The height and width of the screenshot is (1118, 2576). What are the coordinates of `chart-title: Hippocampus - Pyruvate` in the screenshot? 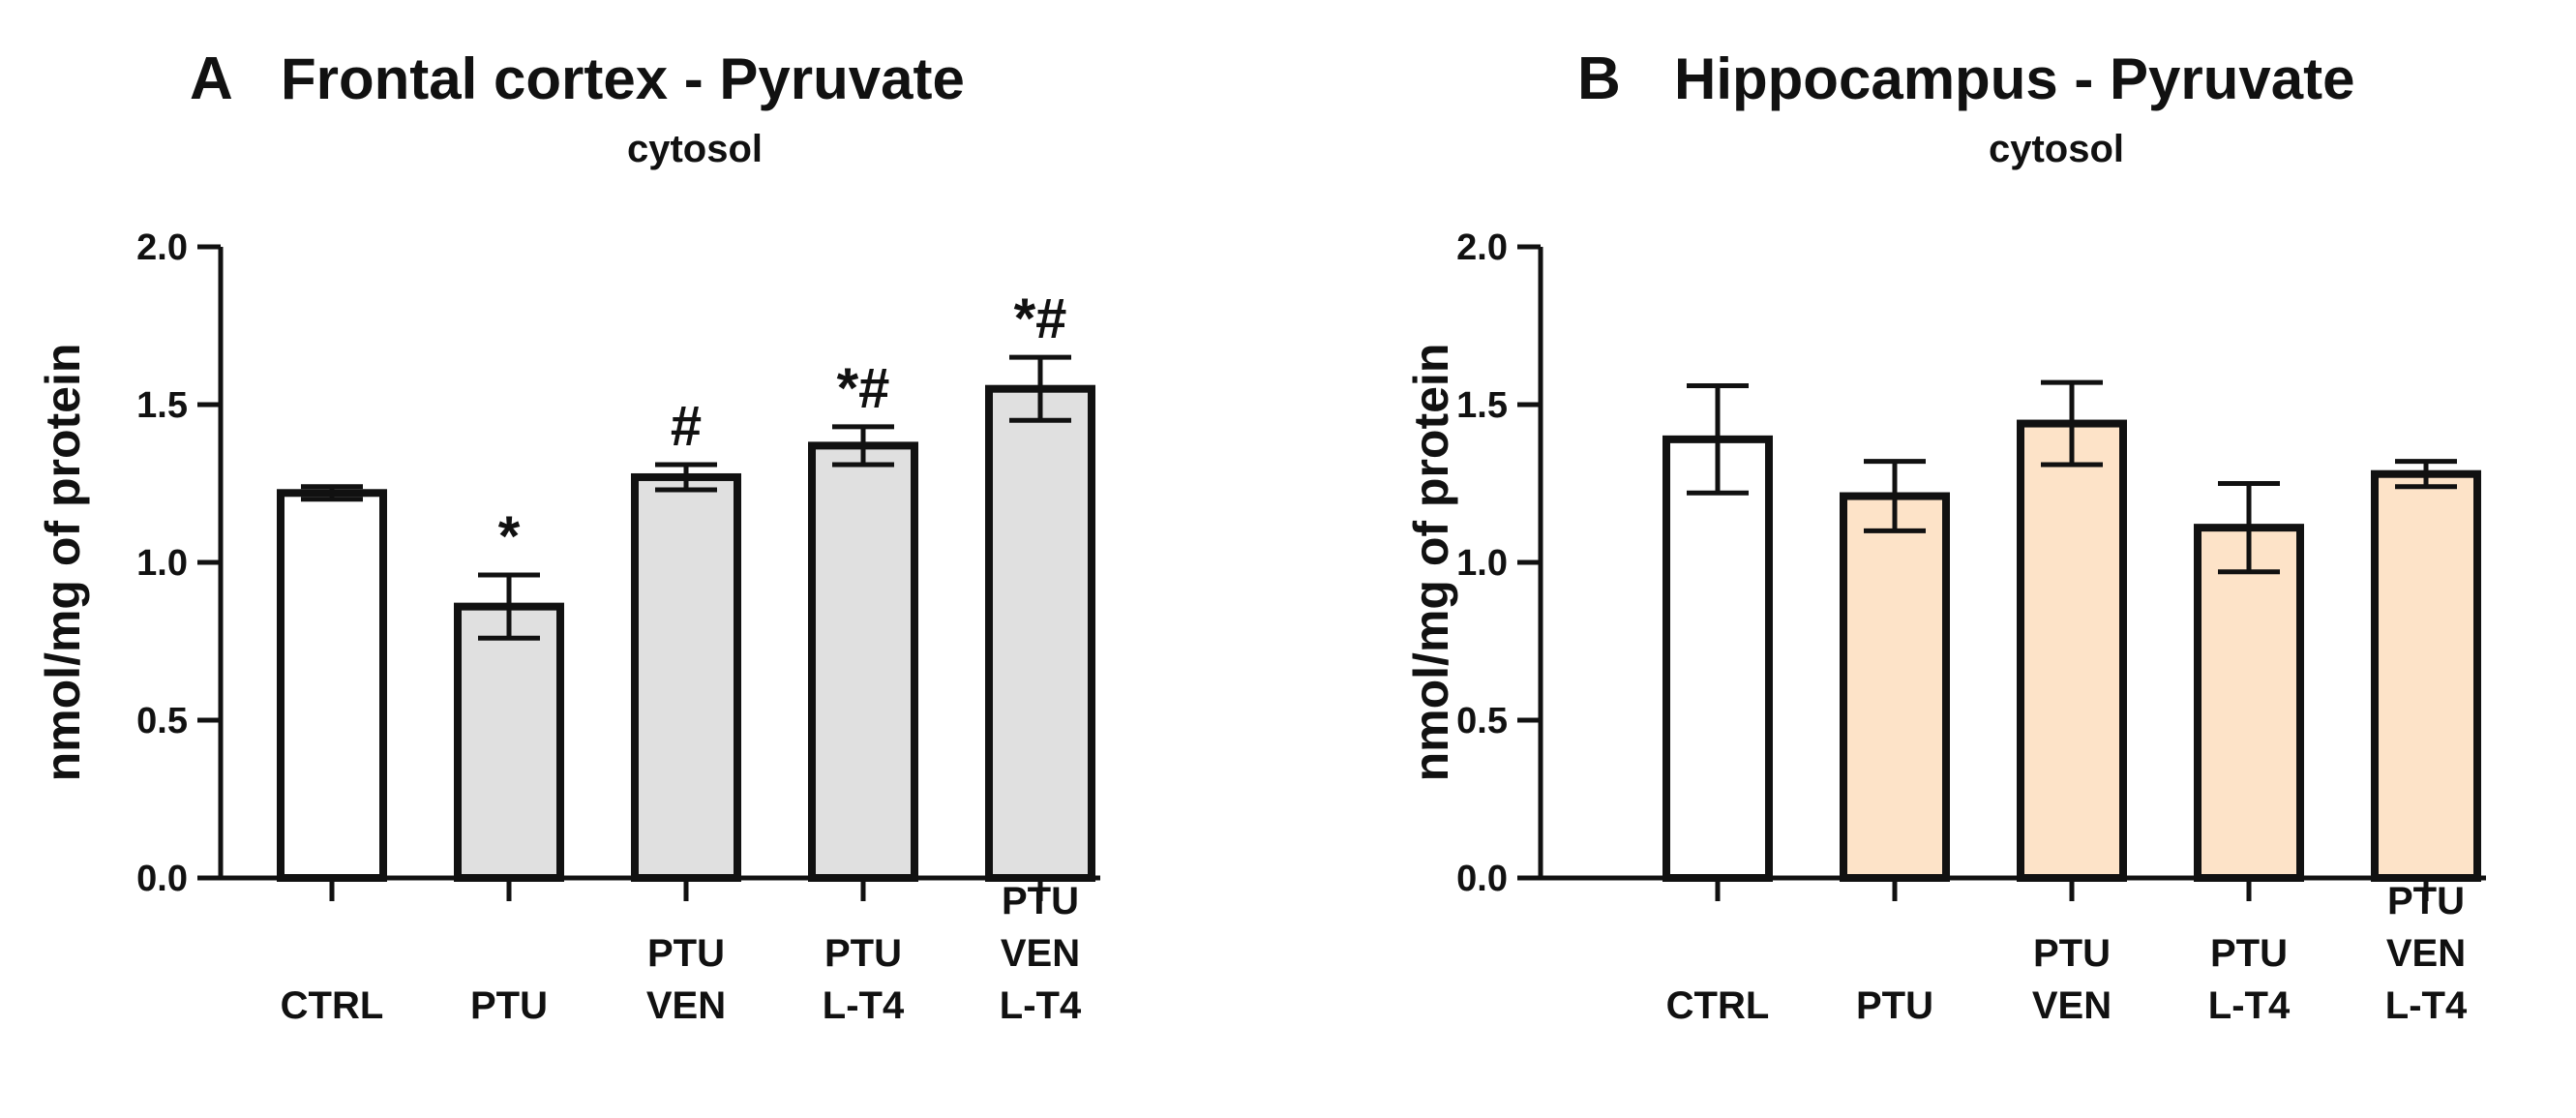 It's located at (2014, 78).